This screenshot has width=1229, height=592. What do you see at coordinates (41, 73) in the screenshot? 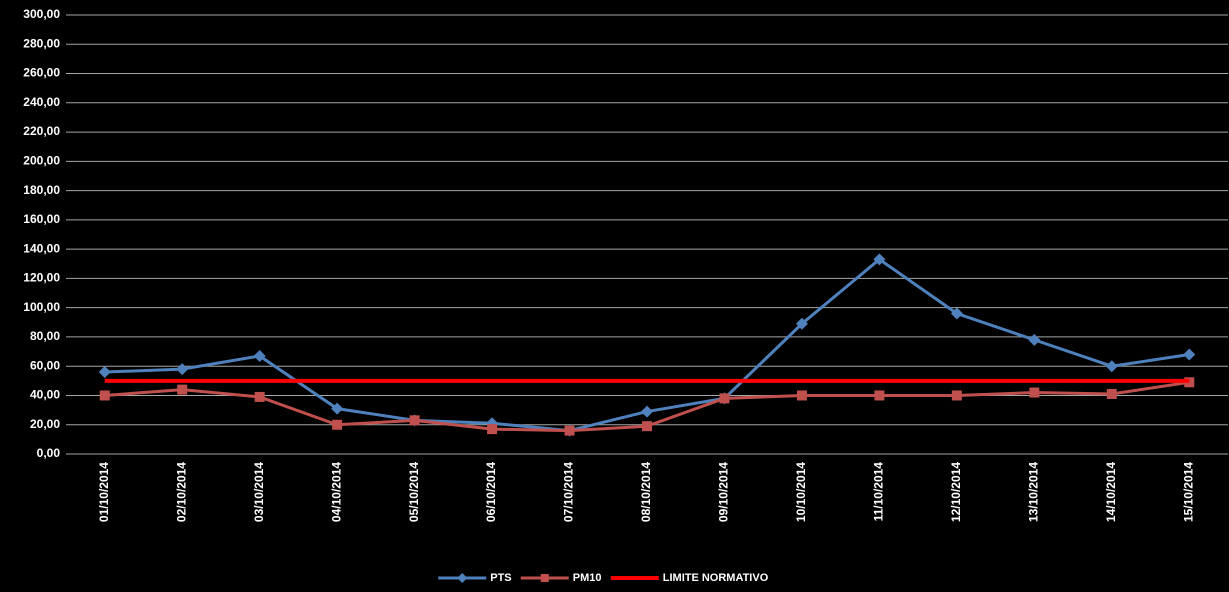
I see `y-tick-label: 260,00` at bounding box center [41, 73].